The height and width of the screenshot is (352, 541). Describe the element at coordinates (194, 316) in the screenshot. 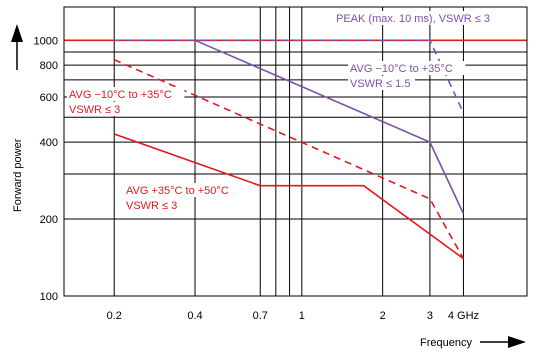

I see `x-tick-label: 0.4` at that location.